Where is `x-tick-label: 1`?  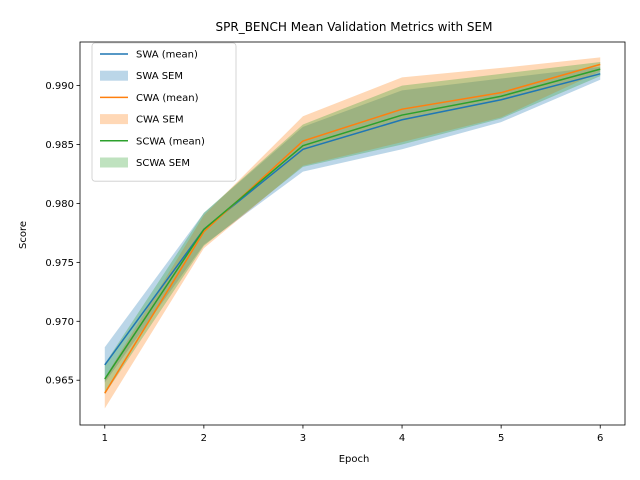
x-tick-label: 1 is located at coordinates (105, 438).